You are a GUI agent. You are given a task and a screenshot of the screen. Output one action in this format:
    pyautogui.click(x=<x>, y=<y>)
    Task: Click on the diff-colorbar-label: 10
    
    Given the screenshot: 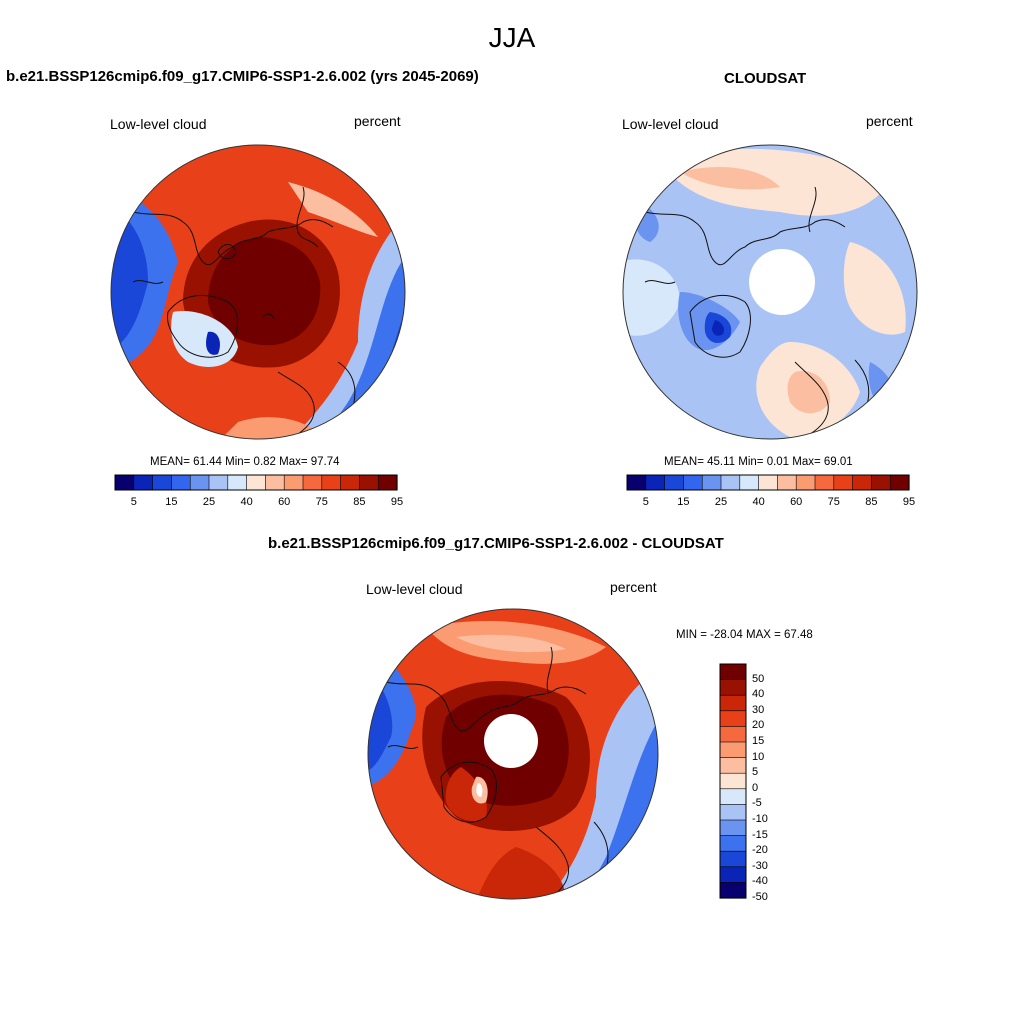 What is the action you would take?
    pyautogui.click(x=758, y=756)
    